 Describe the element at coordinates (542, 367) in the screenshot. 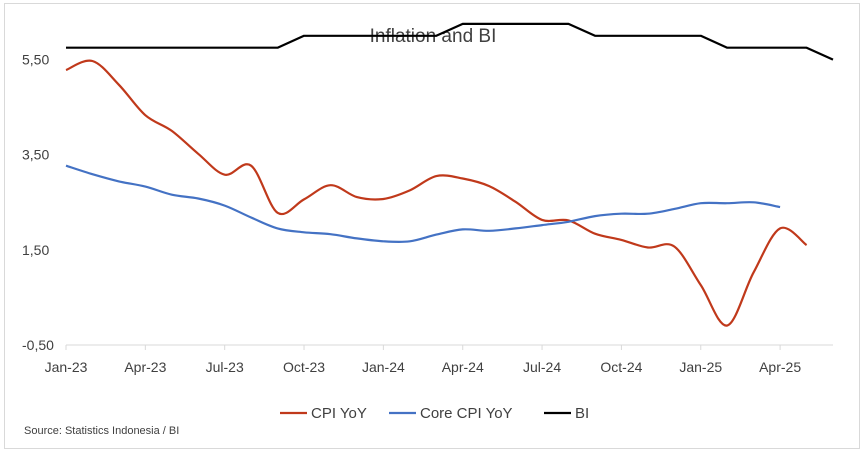

I see `x-tick-label: Jul-24` at that location.